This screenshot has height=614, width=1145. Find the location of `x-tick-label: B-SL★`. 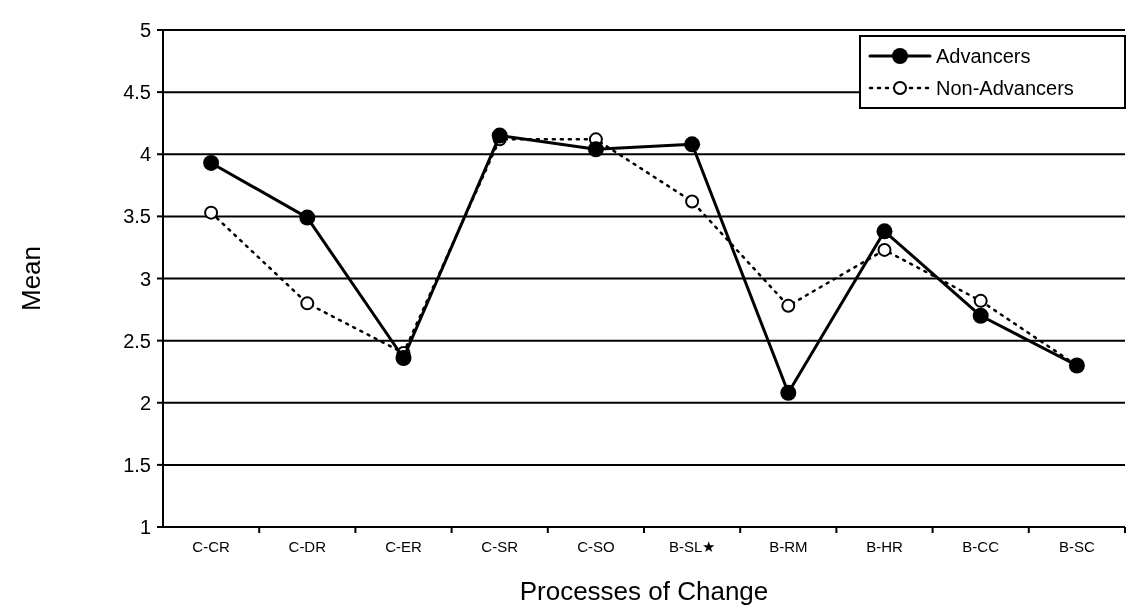

x-tick-label: B-SL★ is located at coordinates (692, 546).